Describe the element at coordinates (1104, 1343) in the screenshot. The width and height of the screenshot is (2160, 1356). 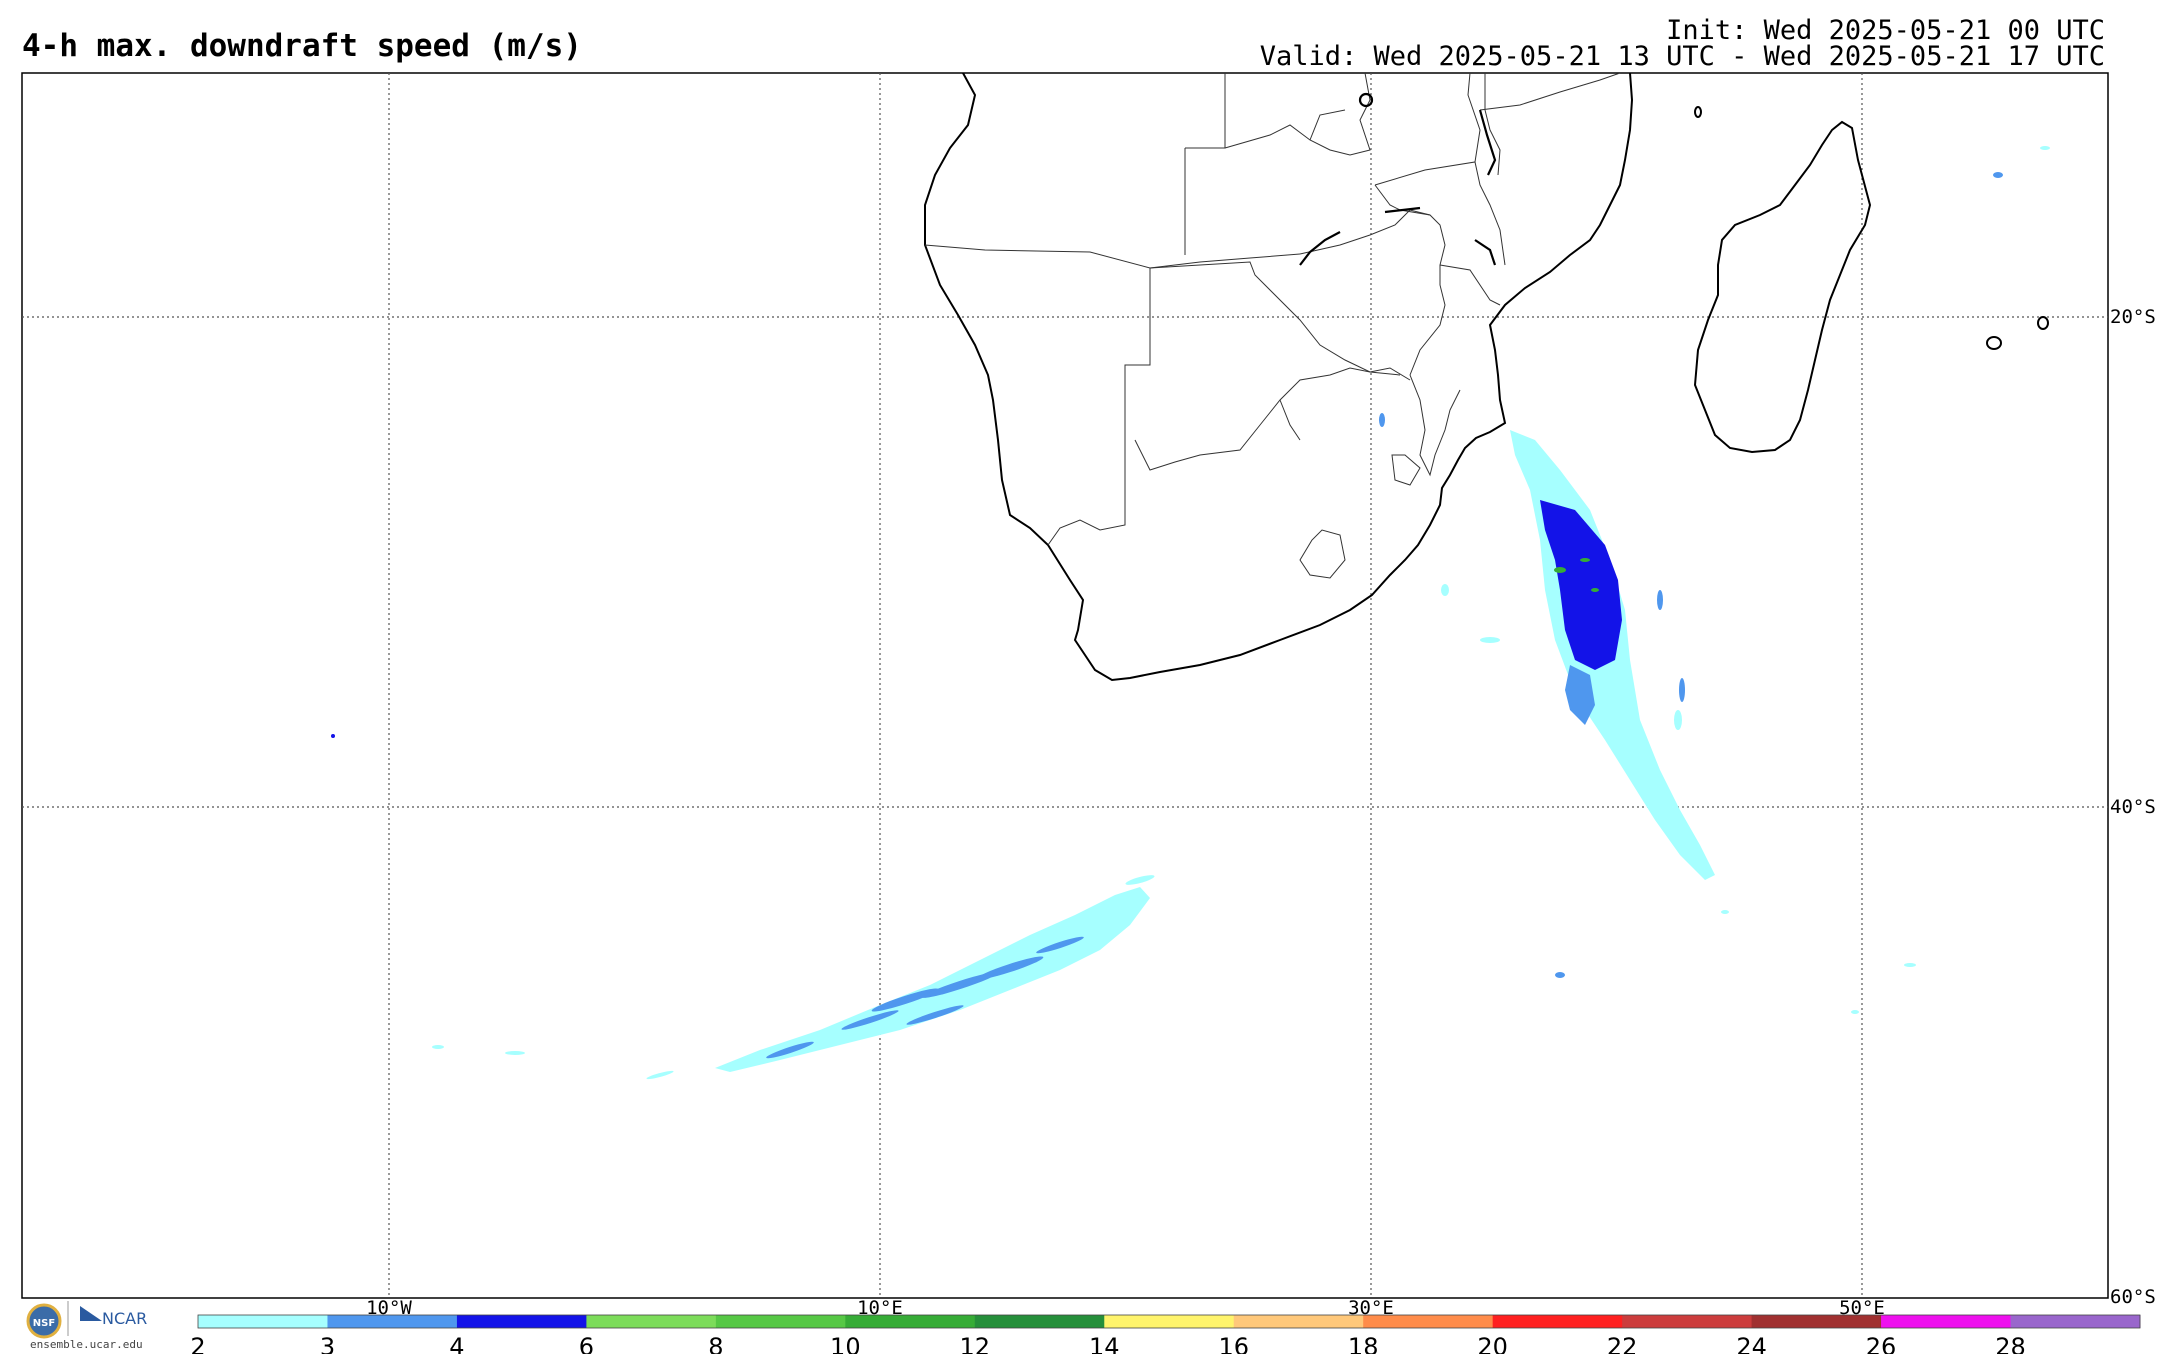
I see `colorbar-tick-label: 14` at that location.